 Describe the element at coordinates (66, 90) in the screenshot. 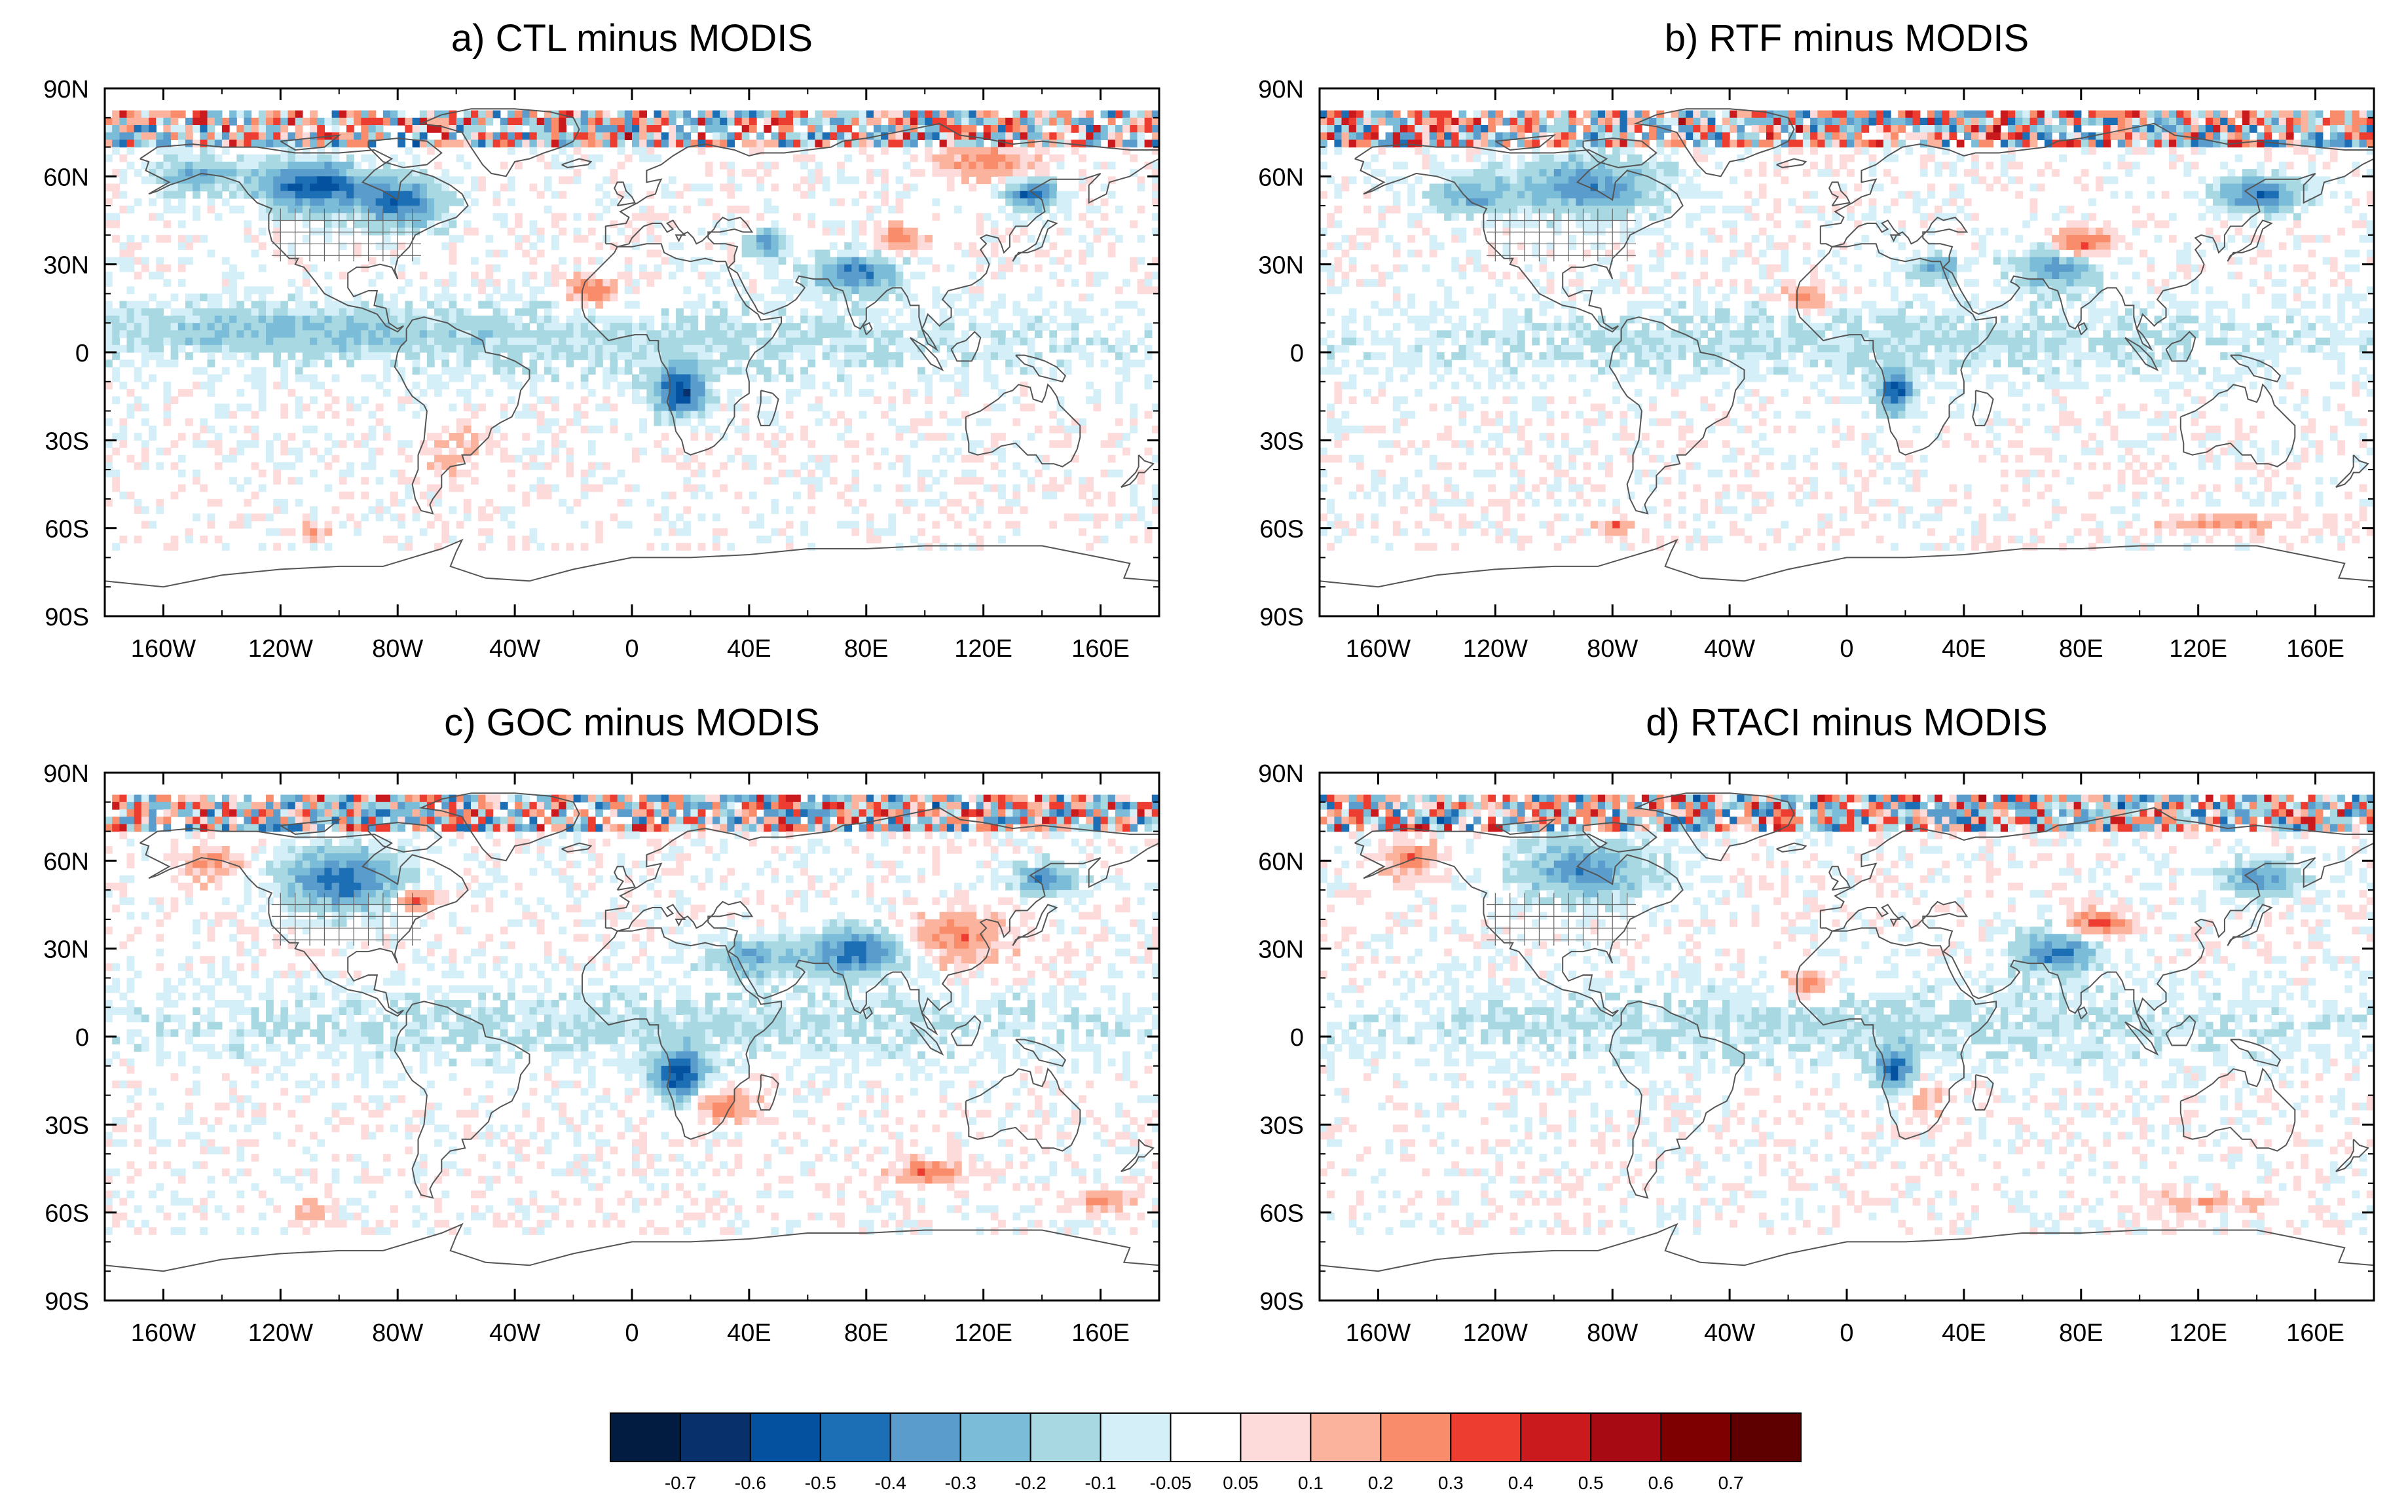

I see `lat-label: 90N` at that location.